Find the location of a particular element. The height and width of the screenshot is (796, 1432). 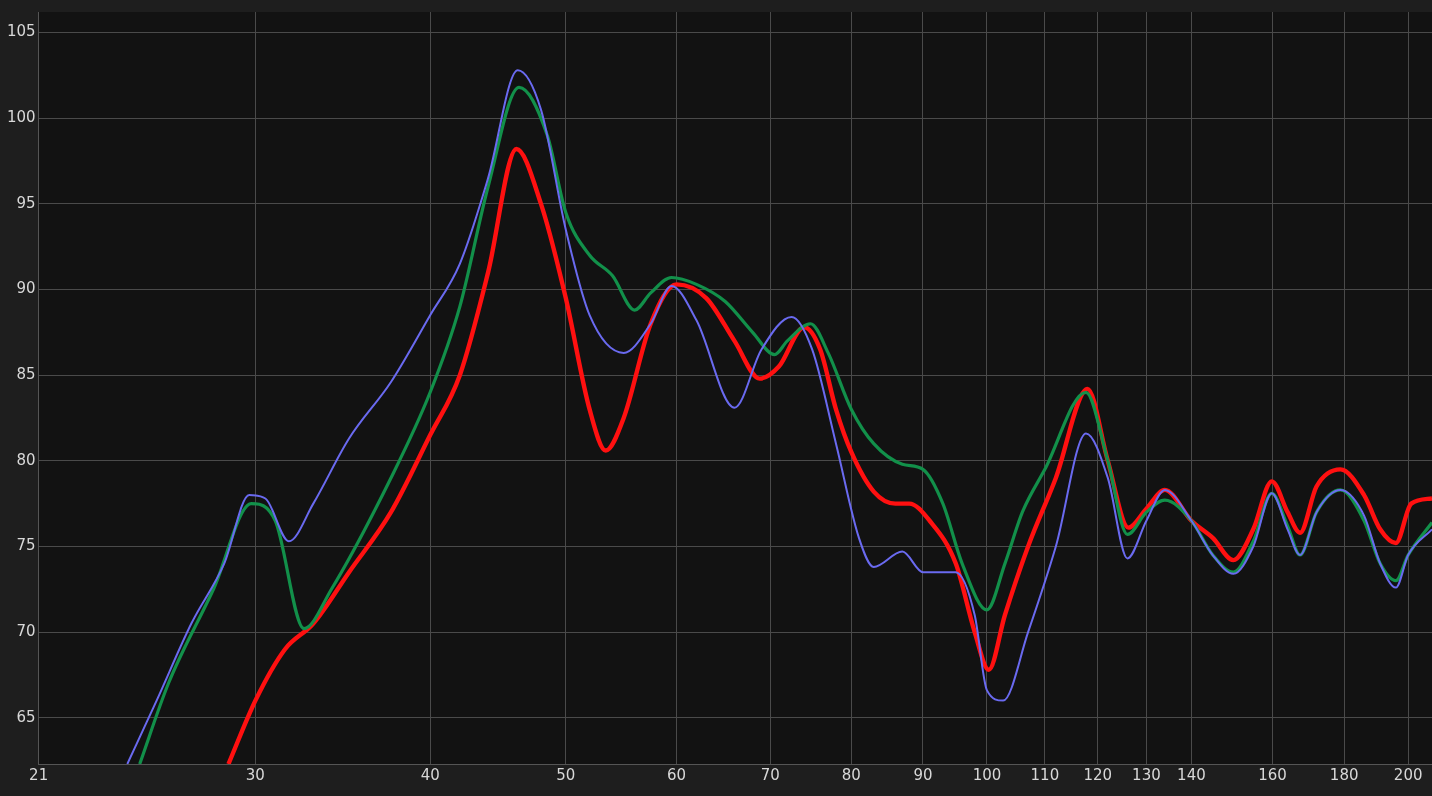

x-tick-label: 110 is located at coordinates (1045, 774).